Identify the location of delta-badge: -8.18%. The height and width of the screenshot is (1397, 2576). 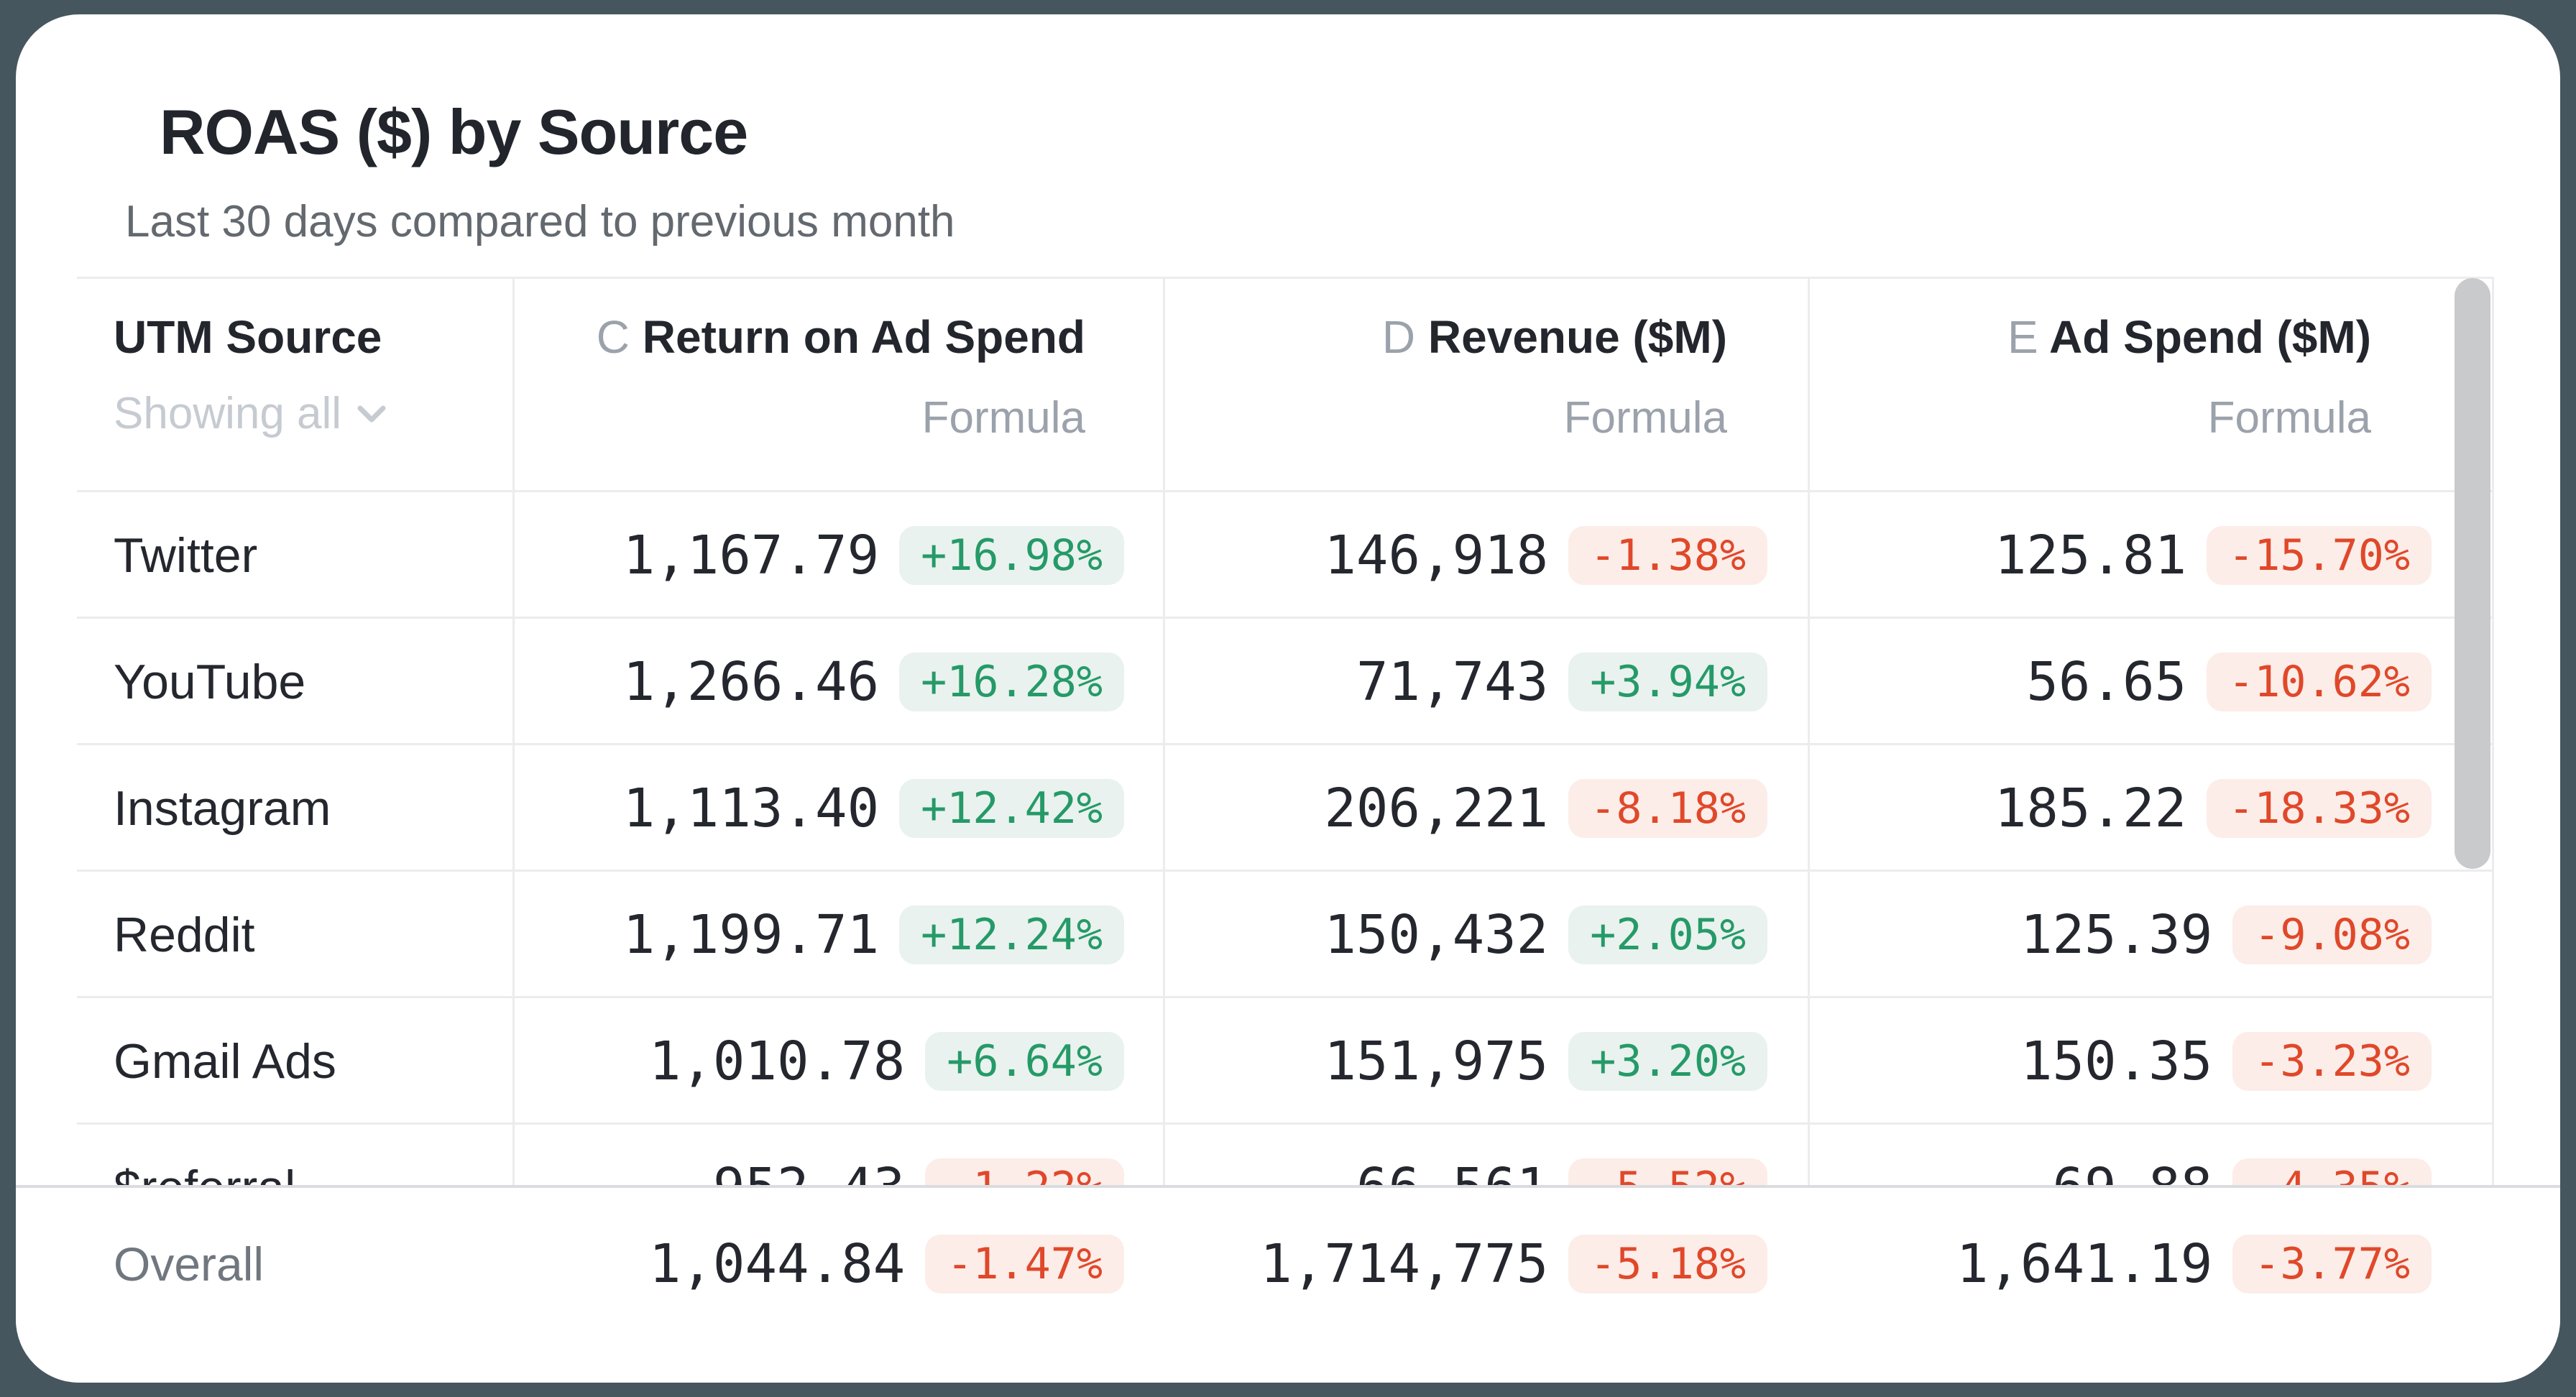
(1667, 808).